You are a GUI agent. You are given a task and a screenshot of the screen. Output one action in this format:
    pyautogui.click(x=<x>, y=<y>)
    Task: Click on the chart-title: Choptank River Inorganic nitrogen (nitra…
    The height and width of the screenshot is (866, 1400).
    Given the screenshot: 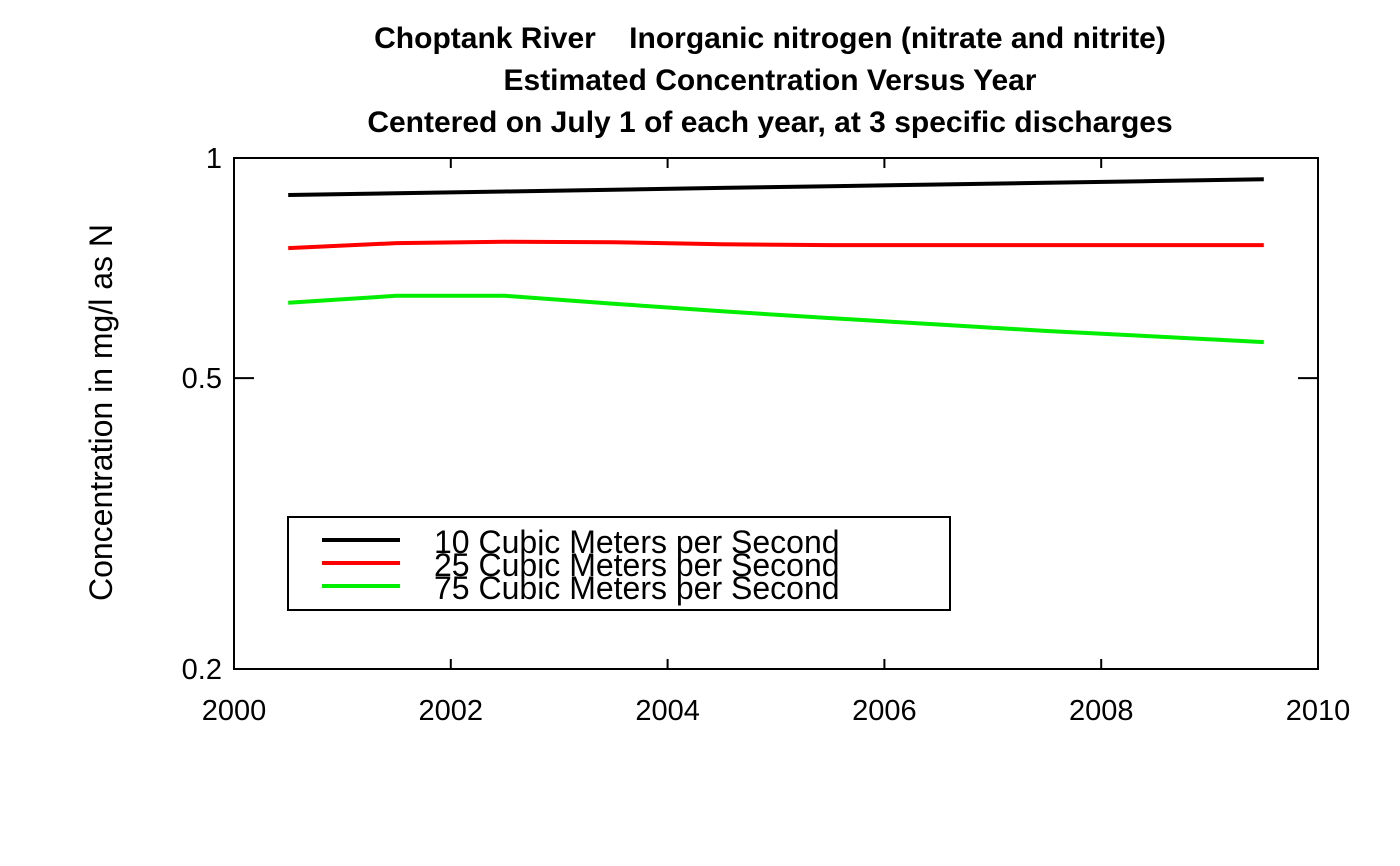 What is the action you would take?
    pyautogui.click(x=769, y=80)
    